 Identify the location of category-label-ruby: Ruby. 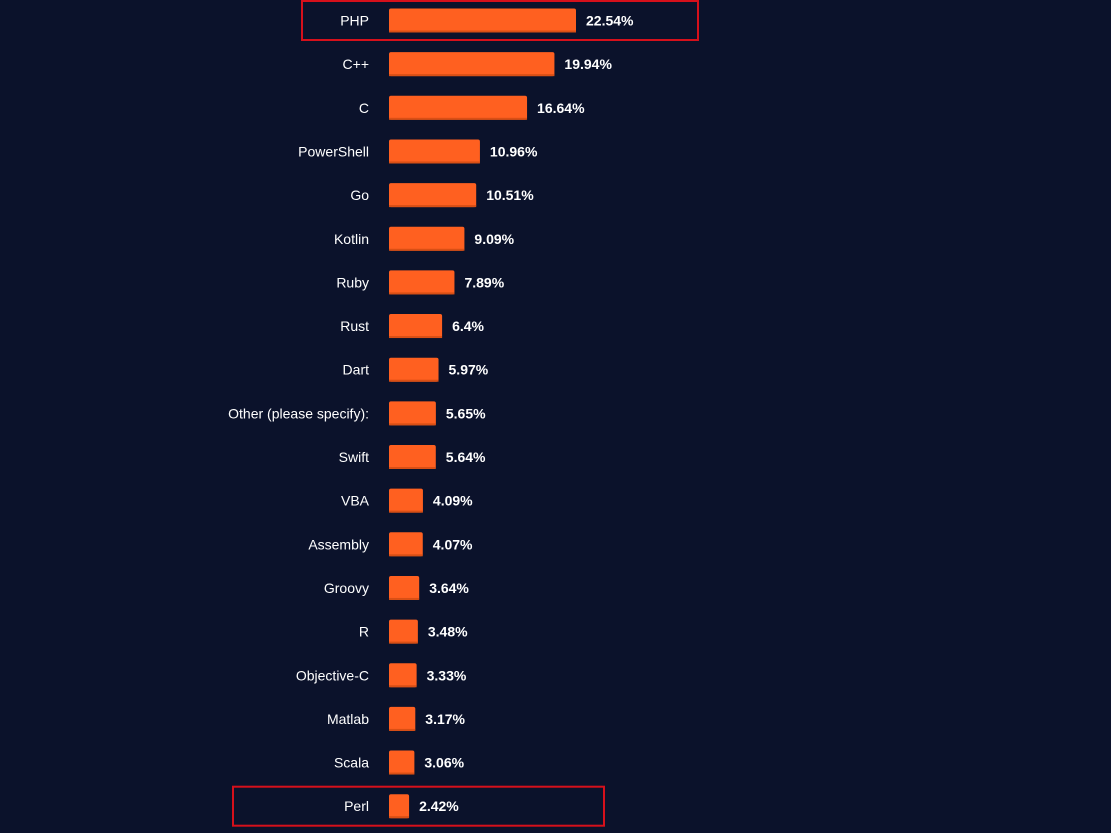
(352, 282).